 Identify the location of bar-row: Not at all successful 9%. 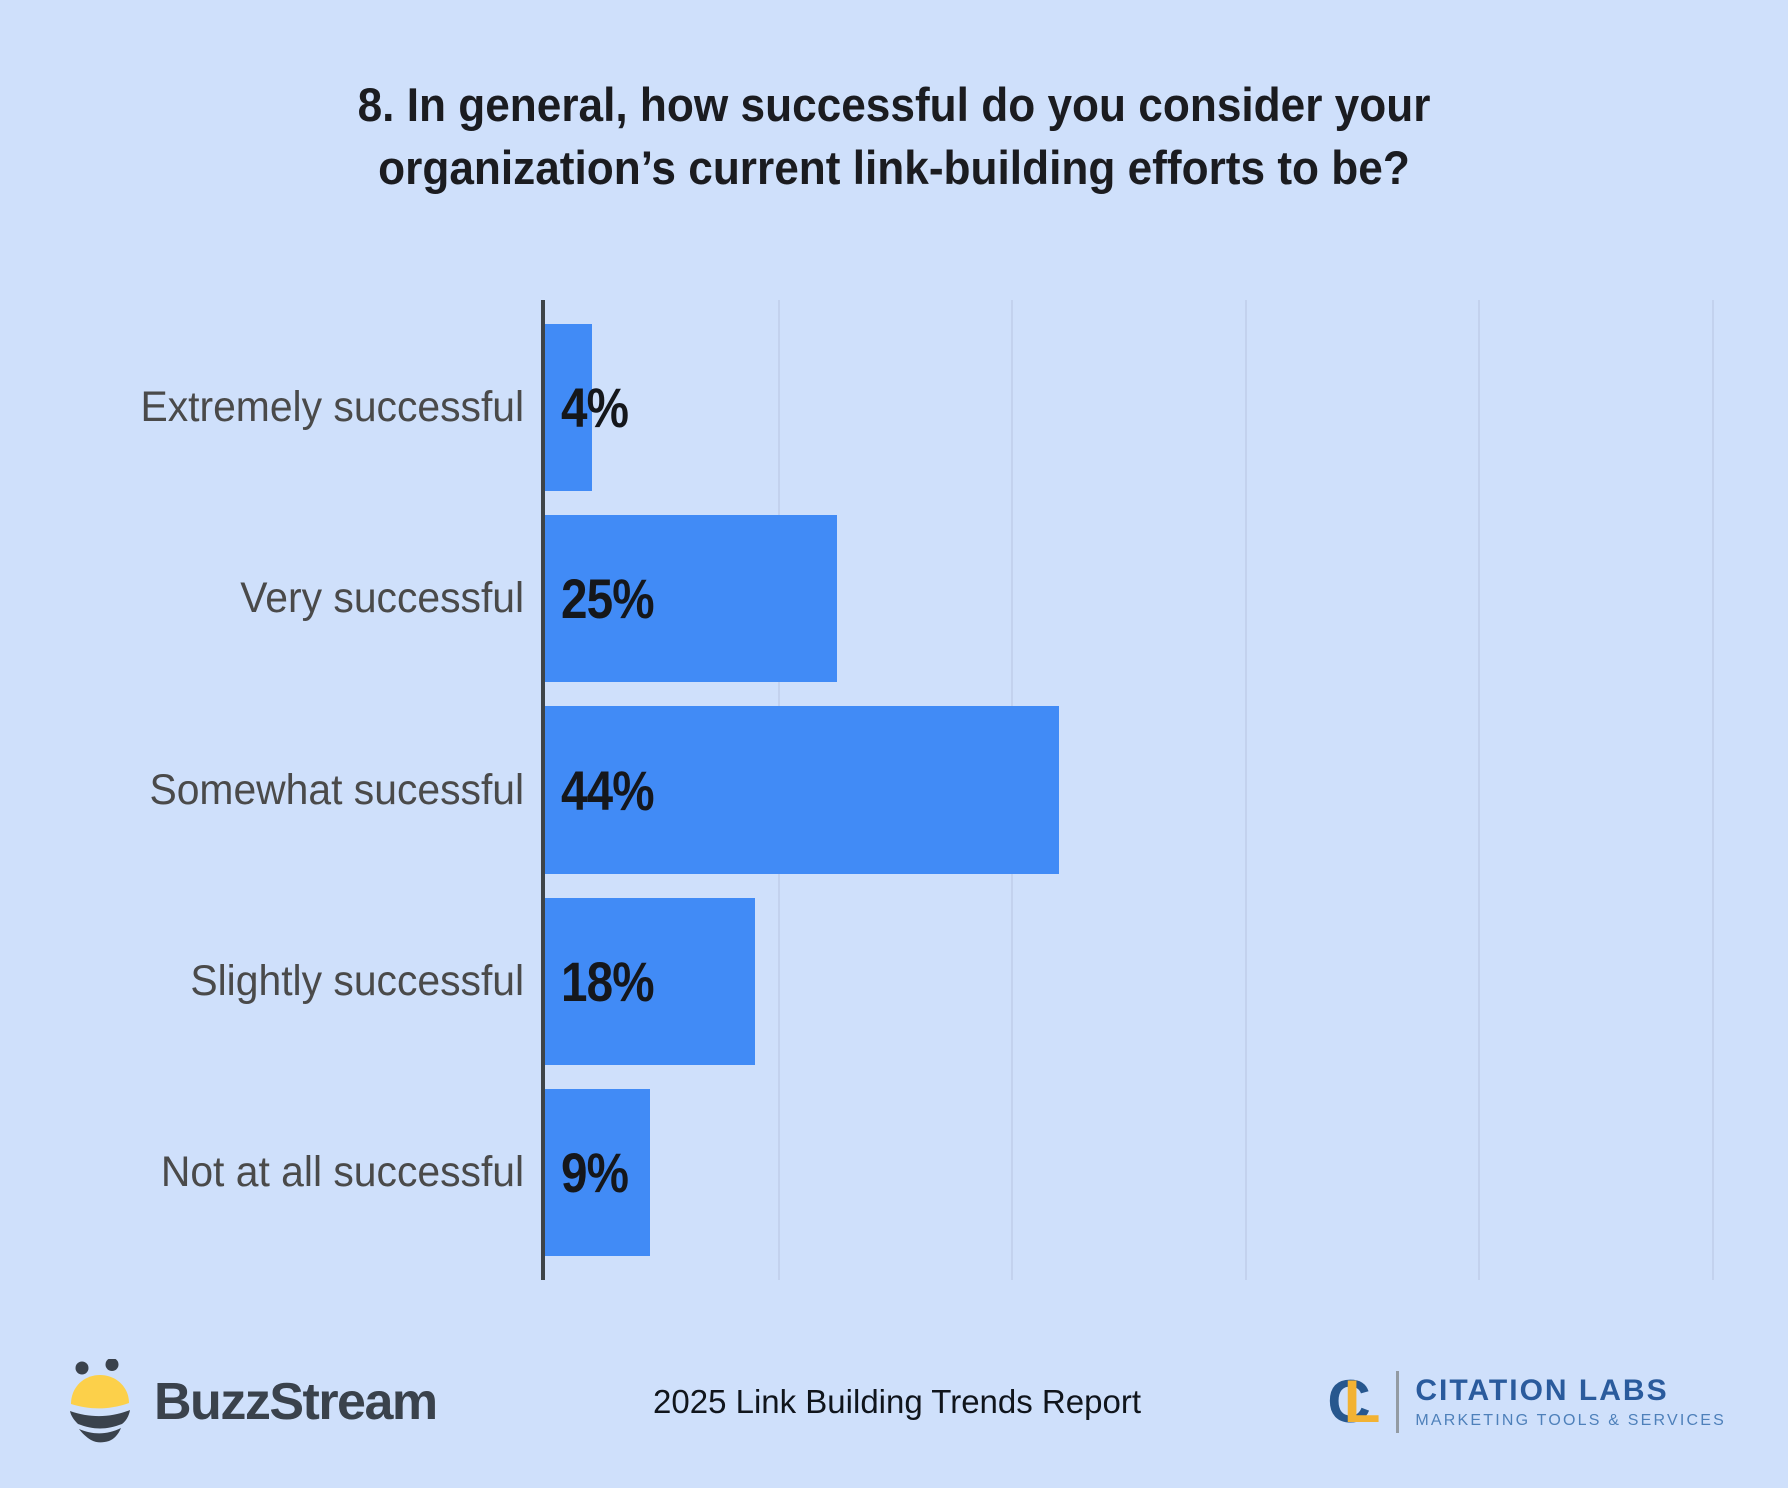
(856, 1172).